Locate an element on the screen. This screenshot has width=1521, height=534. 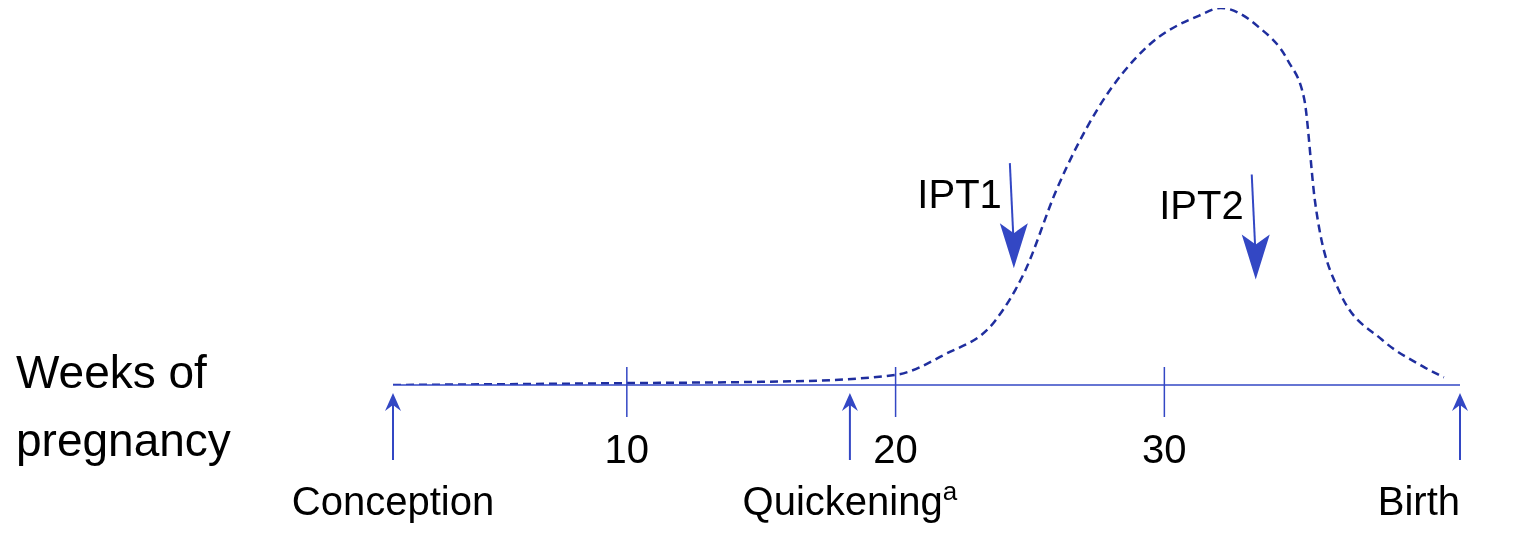
x-axis-title: Weeks of pregnancy is located at coordinates (124, 406).